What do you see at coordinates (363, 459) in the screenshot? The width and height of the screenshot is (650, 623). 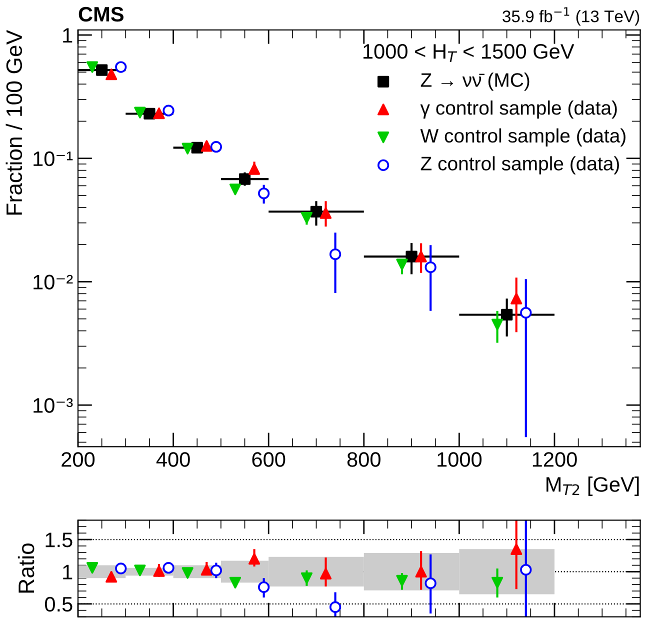 I see `x-tick-label: 800` at bounding box center [363, 459].